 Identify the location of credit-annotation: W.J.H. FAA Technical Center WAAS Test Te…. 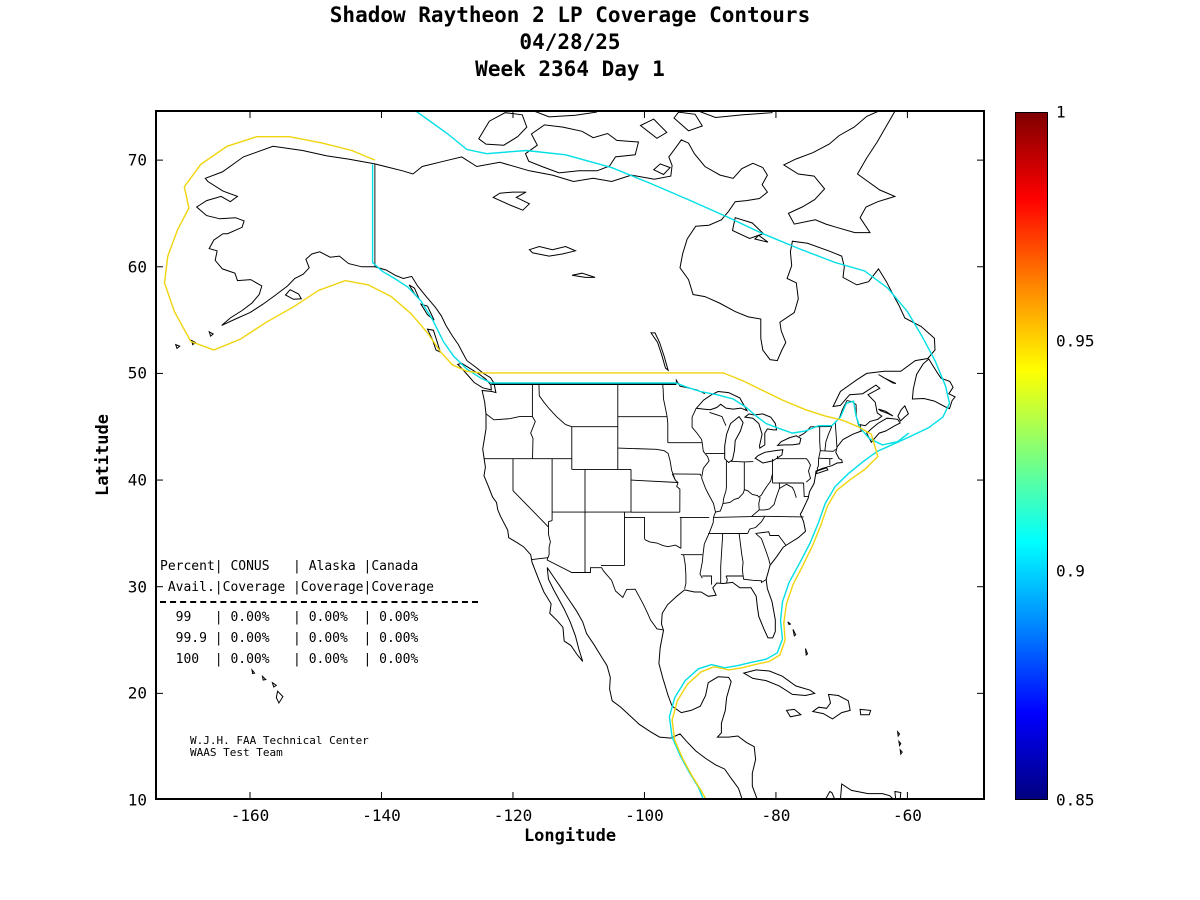
(279, 747).